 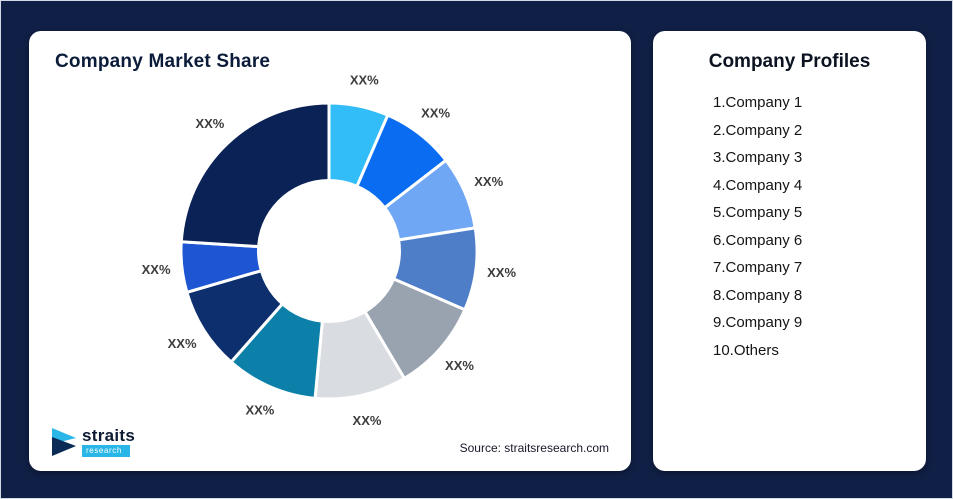 I want to click on profile-list-item: 3.Company 3, so click(x=758, y=157).